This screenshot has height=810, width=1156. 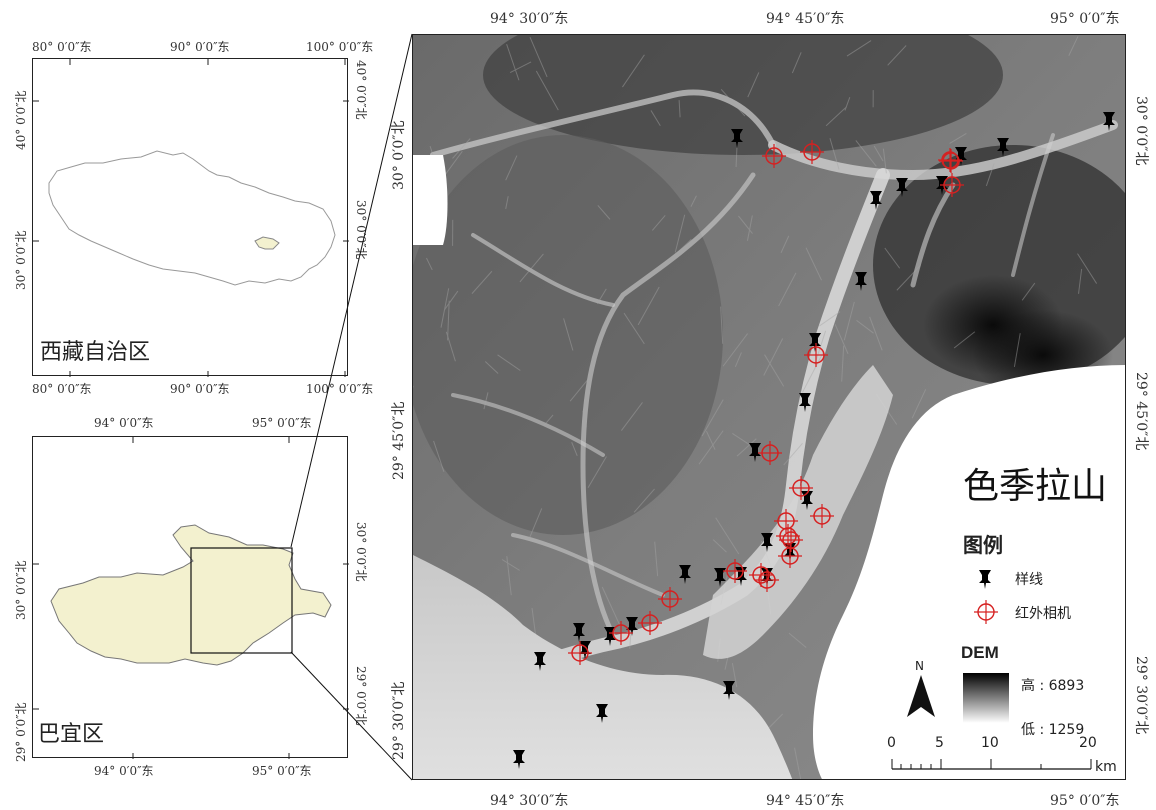 What do you see at coordinates (891, 743) in the screenshot?
I see `scale-label-0: 0` at bounding box center [891, 743].